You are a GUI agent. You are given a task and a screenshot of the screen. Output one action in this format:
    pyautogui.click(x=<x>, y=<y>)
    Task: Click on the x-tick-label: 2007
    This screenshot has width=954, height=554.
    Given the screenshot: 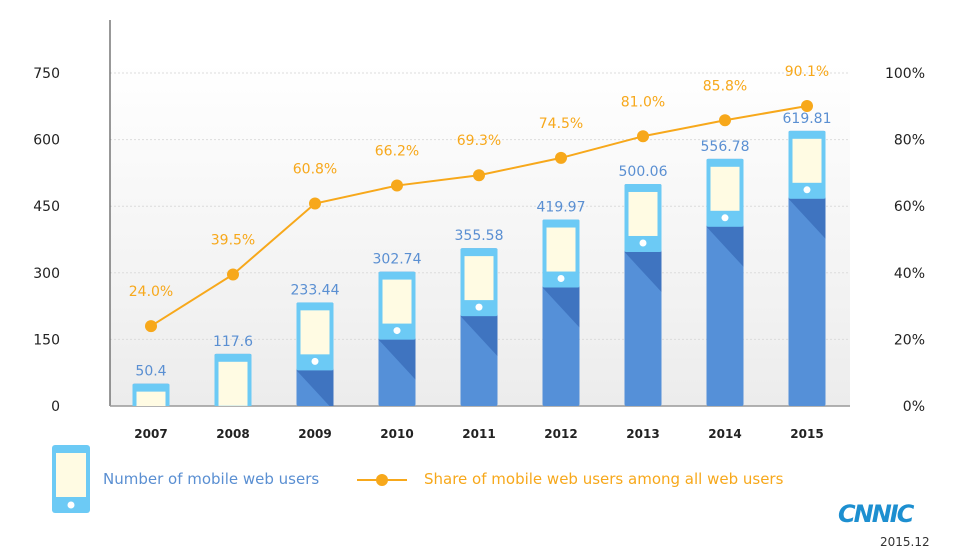 What is the action you would take?
    pyautogui.click(x=150, y=434)
    